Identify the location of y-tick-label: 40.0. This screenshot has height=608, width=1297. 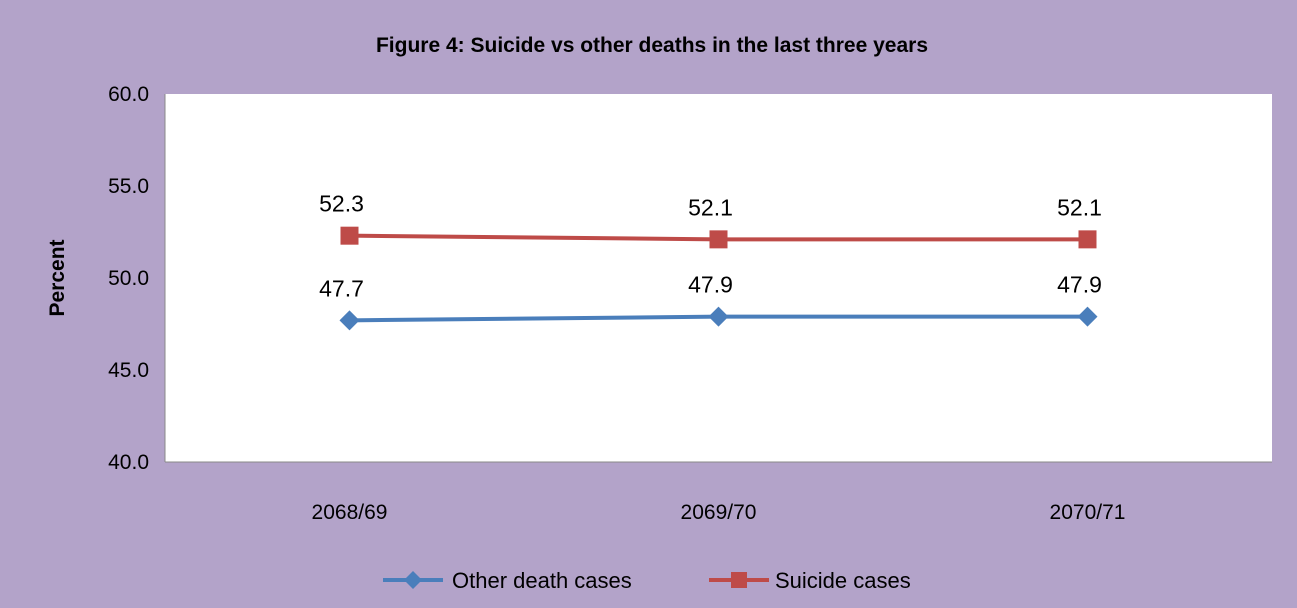
(128, 462).